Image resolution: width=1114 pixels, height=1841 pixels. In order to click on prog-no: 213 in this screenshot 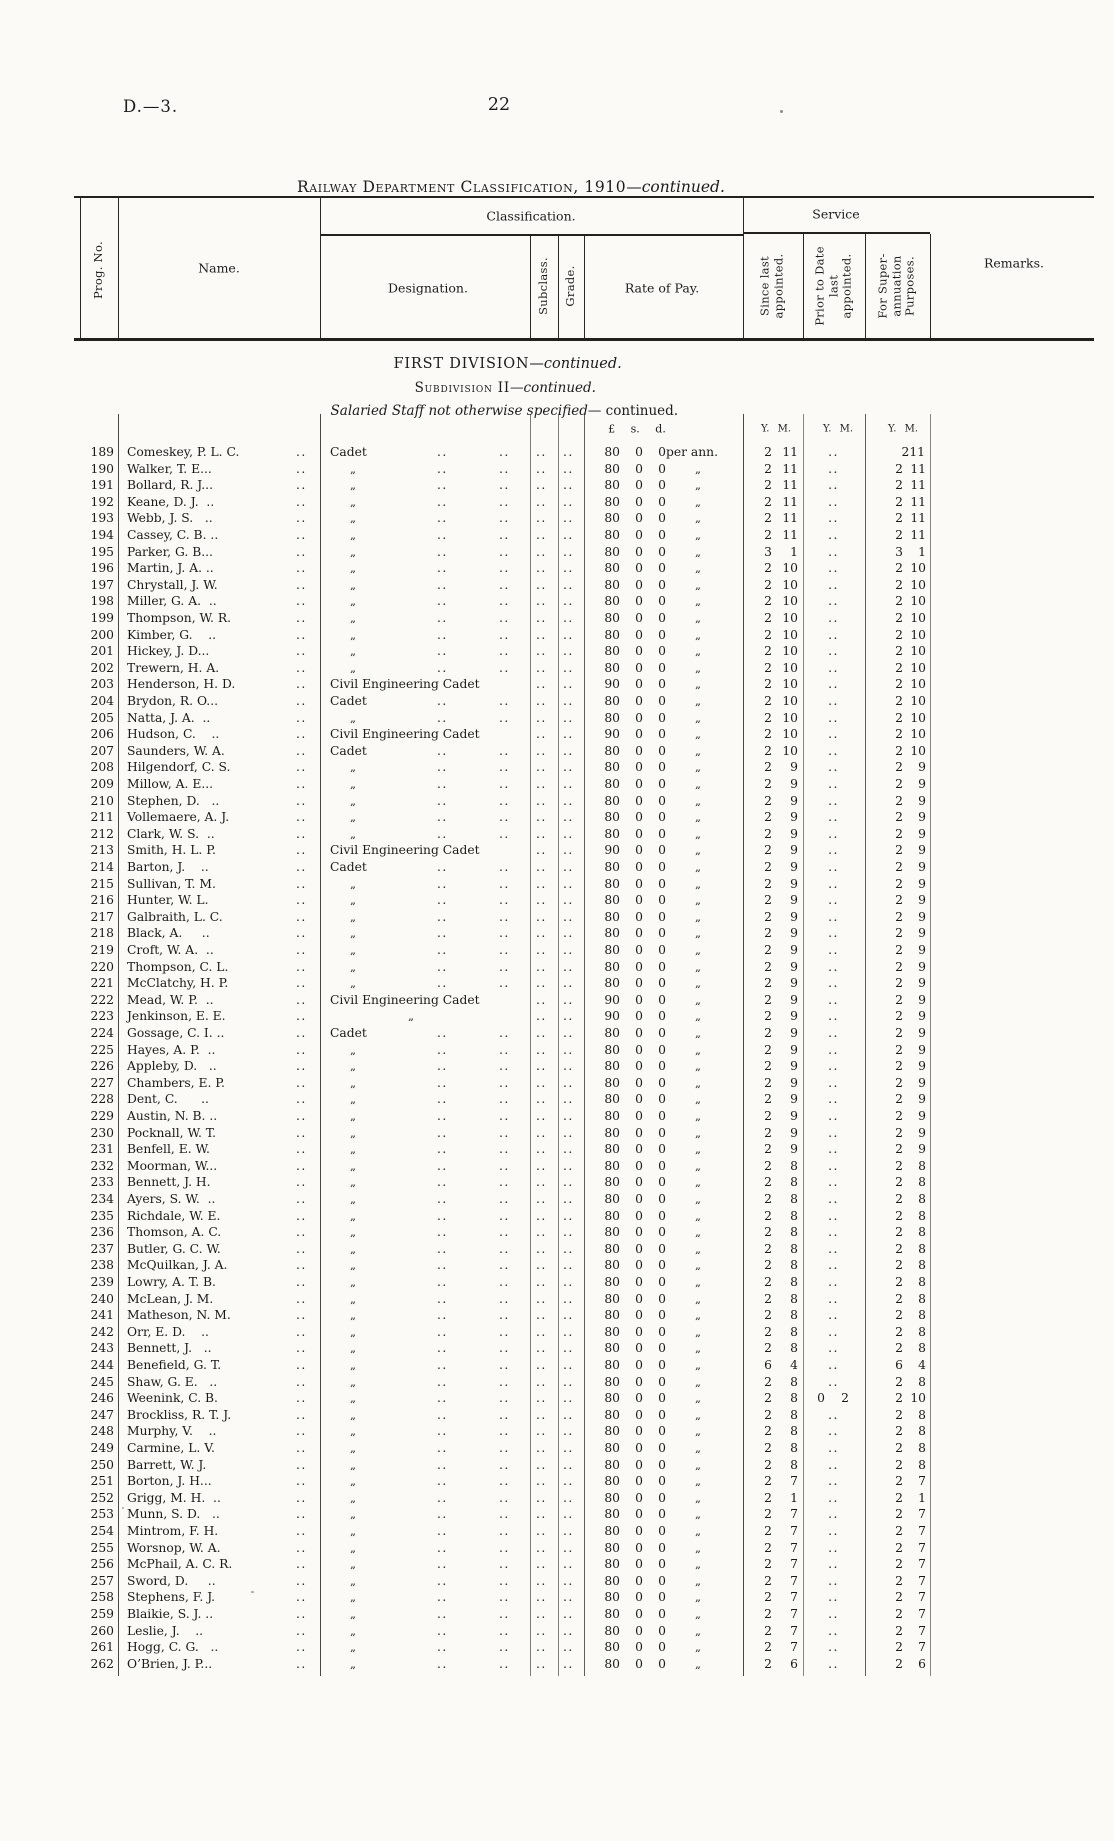, I will do `click(102, 850)`.